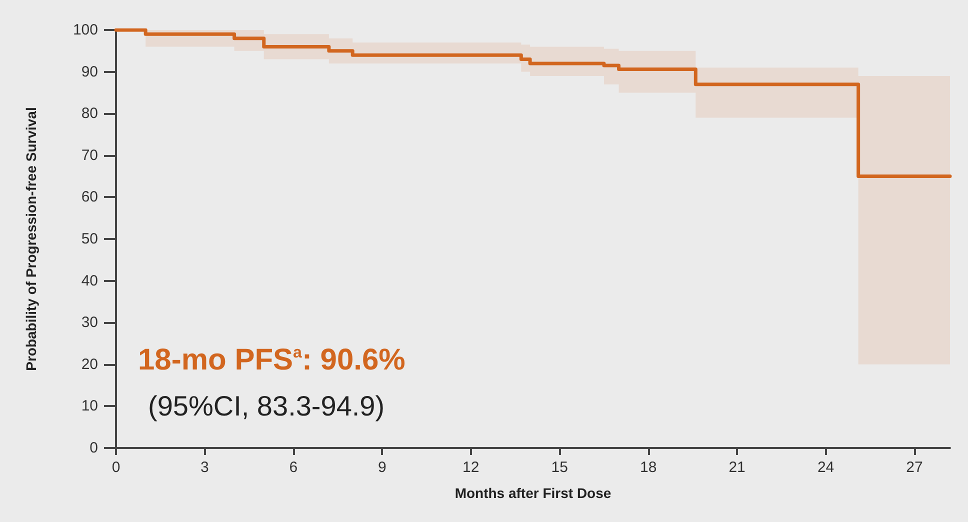  I want to click on y-tick-label: 40, so click(89, 281).